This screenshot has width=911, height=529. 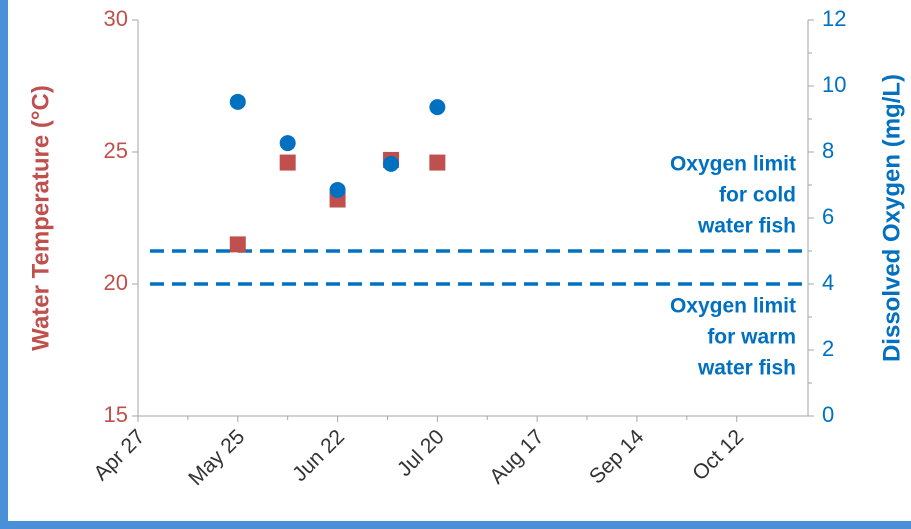 What do you see at coordinates (4, 264) in the screenshot?
I see `frame-left` at bounding box center [4, 264].